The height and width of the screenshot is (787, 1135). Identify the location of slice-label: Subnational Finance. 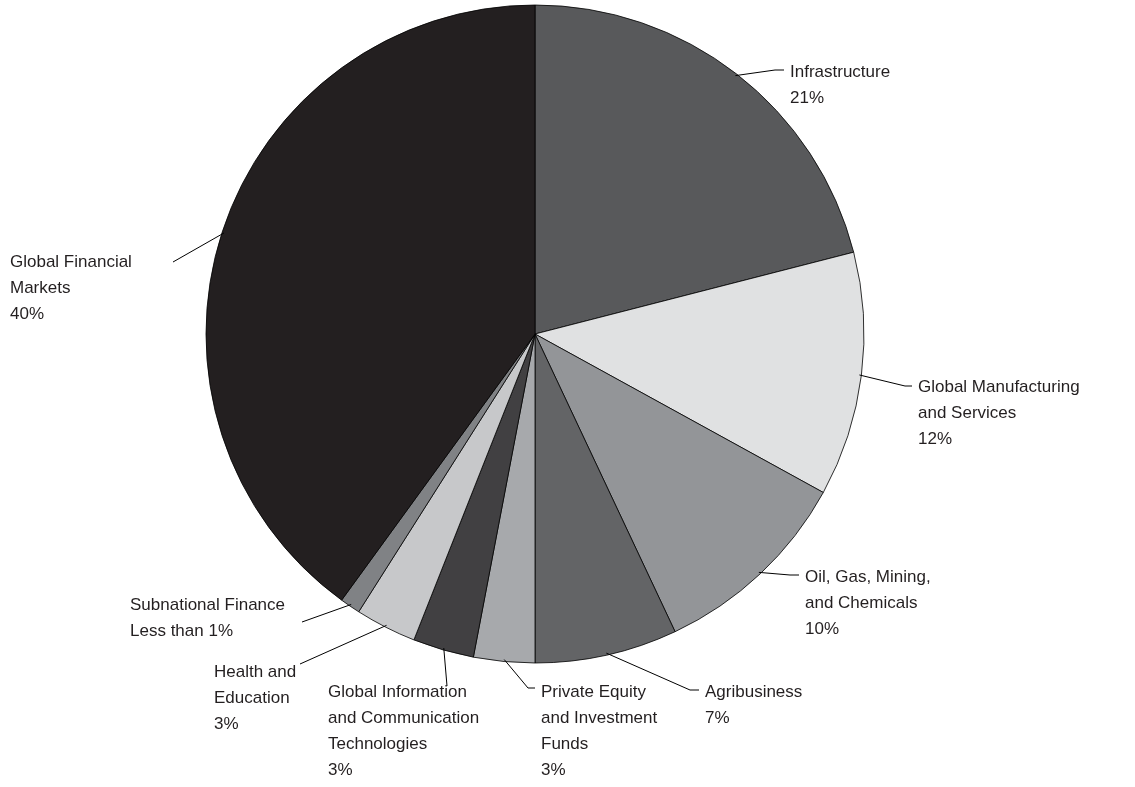
(208, 604).